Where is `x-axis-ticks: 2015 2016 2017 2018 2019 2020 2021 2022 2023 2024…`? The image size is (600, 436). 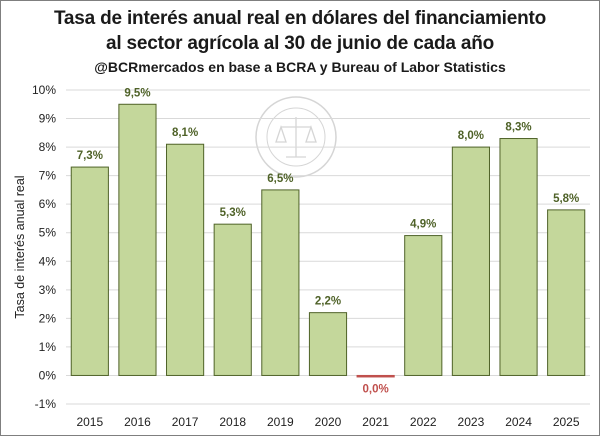
x-axis-ticks: 2015 2016 2017 2018 2019 2020 2021 2022 2023 2024… is located at coordinates (327, 422).